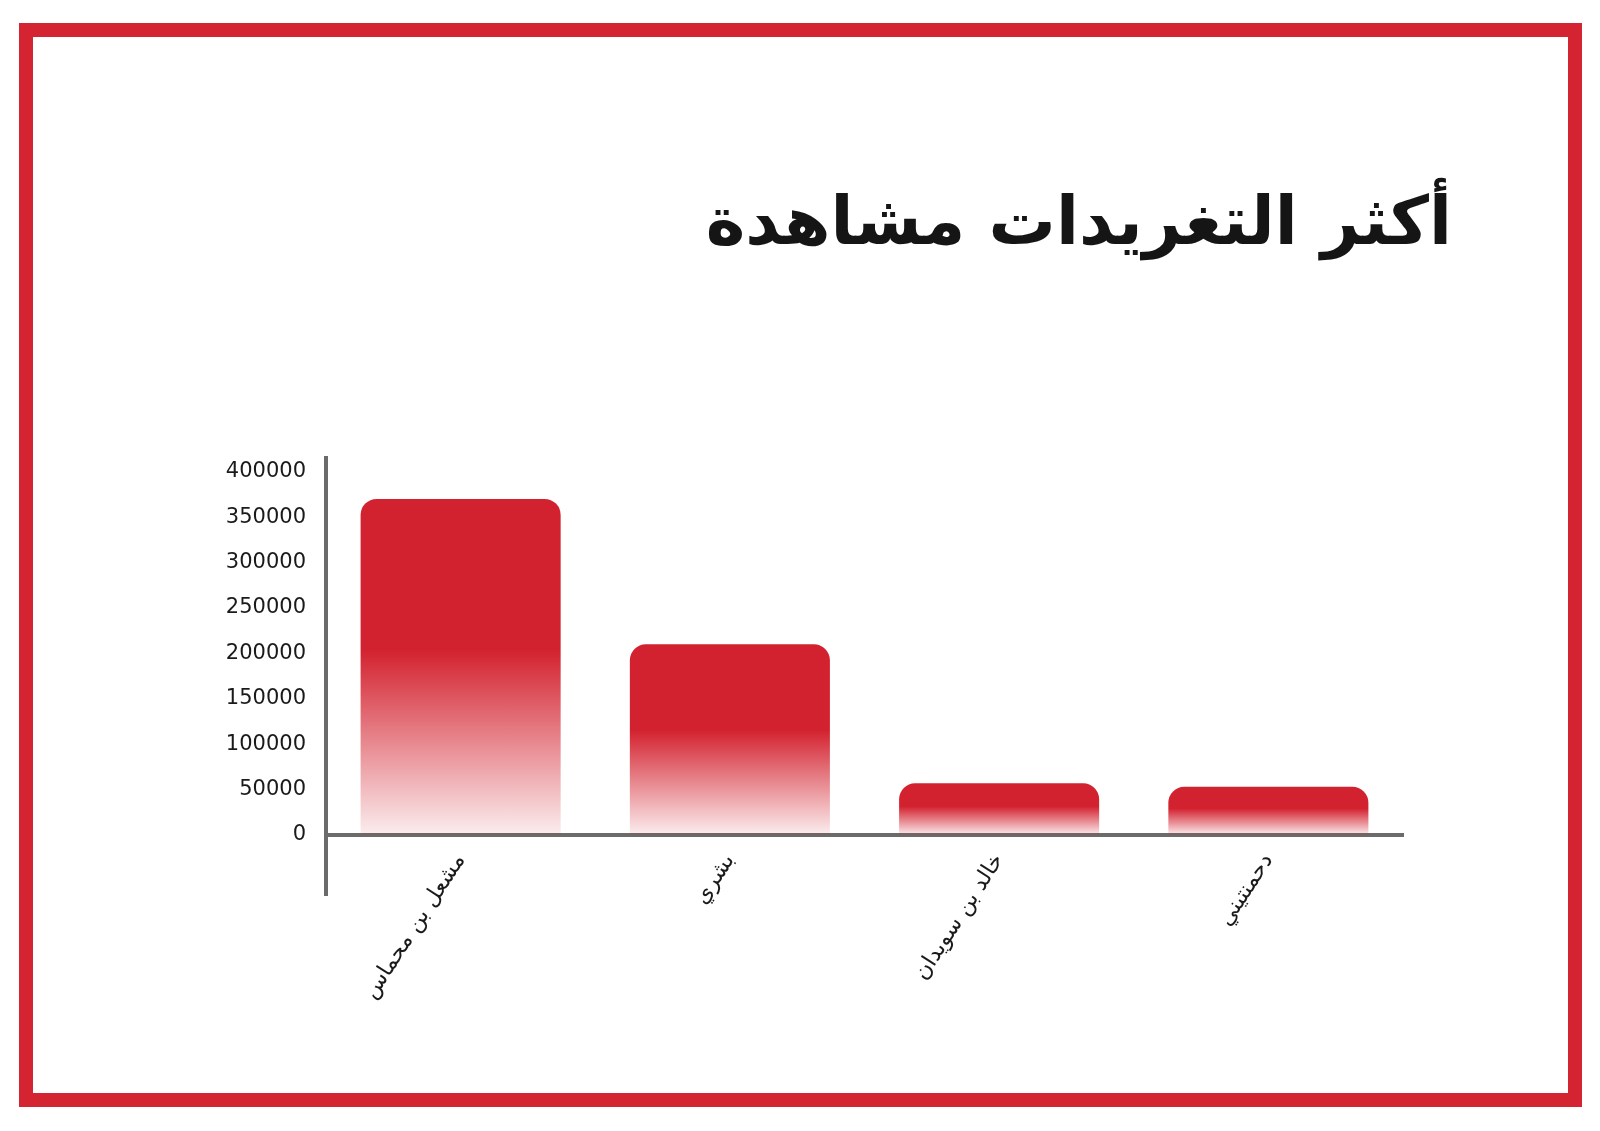 The width and height of the screenshot is (1600, 1131). I want to click on y-tick-label: 200000, so click(265, 651).